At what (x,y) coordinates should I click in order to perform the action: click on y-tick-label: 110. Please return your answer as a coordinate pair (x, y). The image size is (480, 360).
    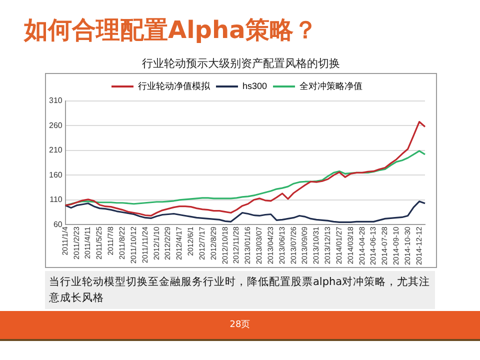
    Looking at the image, I should click on (56, 199).